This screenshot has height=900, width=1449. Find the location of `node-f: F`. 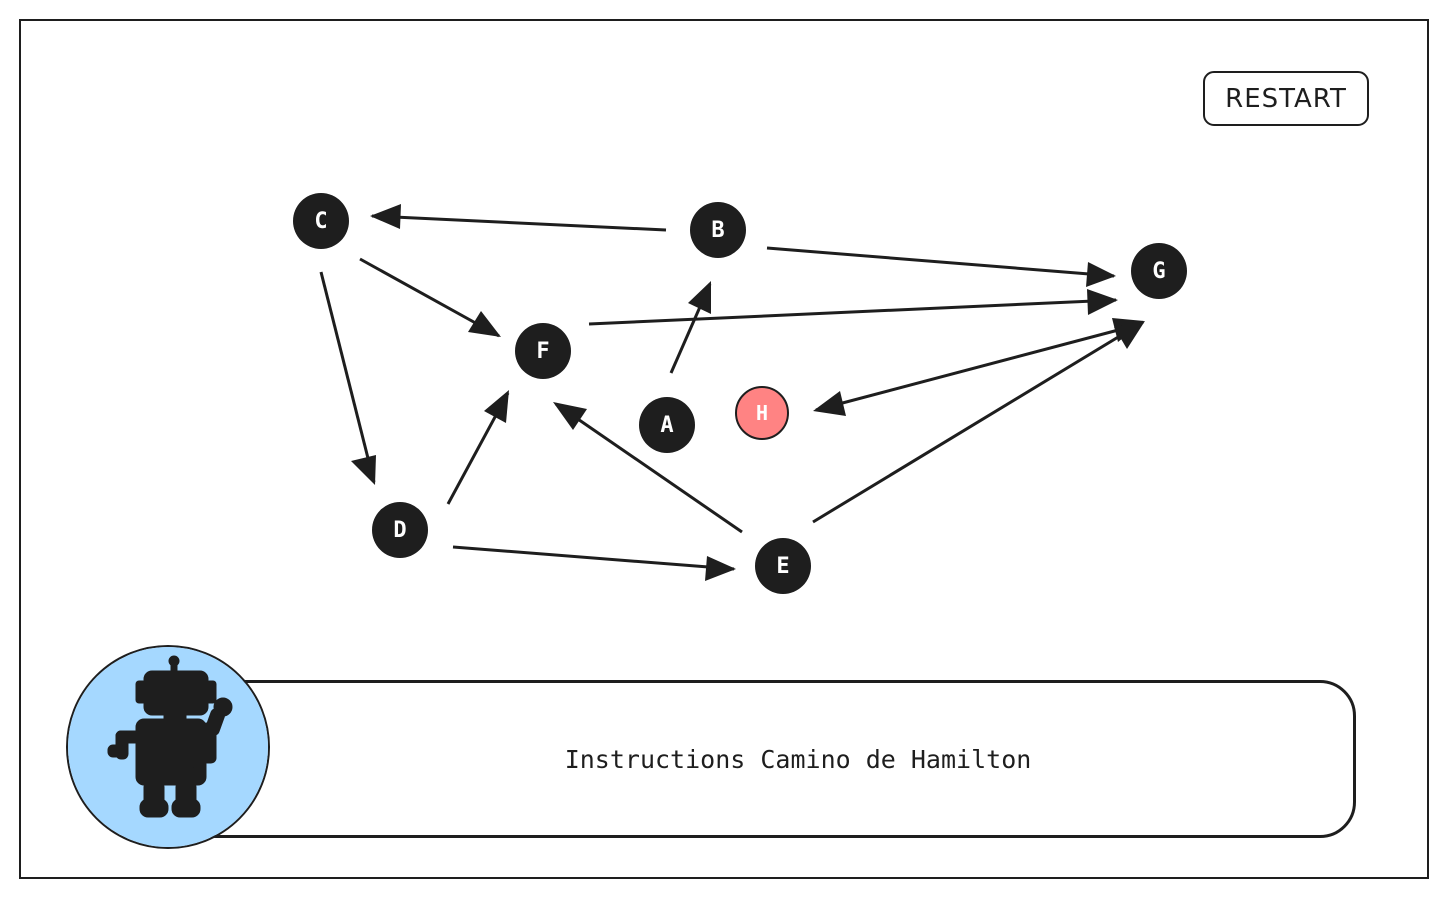

node-f: F is located at coordinates (543, 351).